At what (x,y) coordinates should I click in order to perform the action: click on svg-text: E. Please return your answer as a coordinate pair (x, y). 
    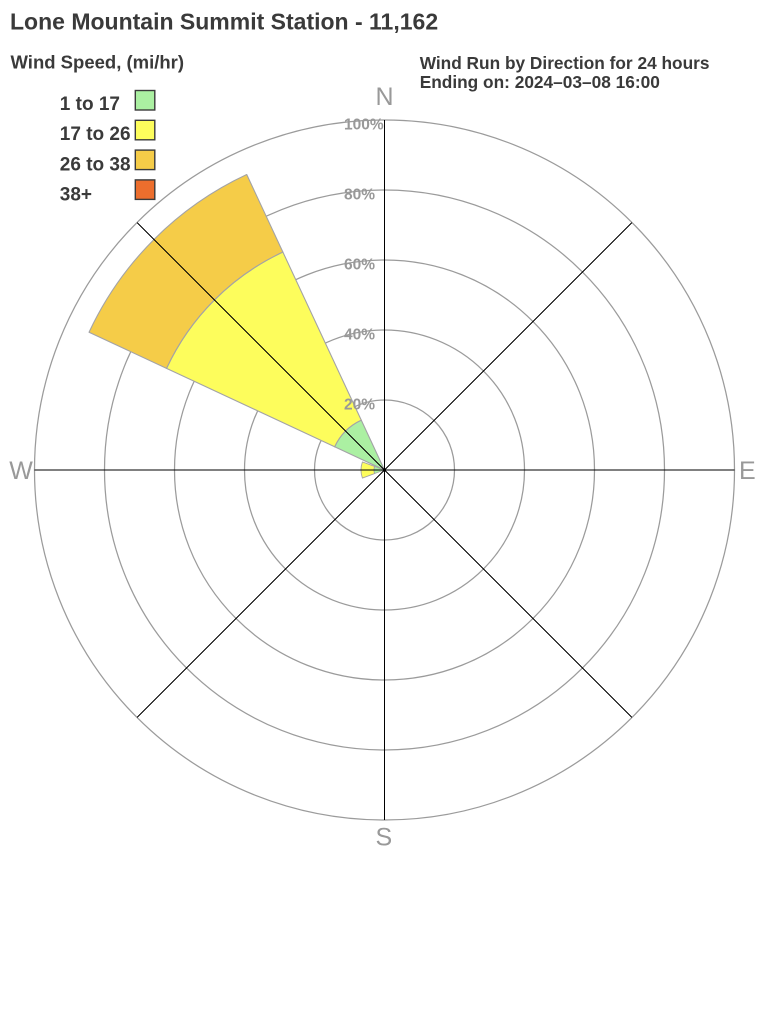
    Looking at the image, I should click on (747, 471).